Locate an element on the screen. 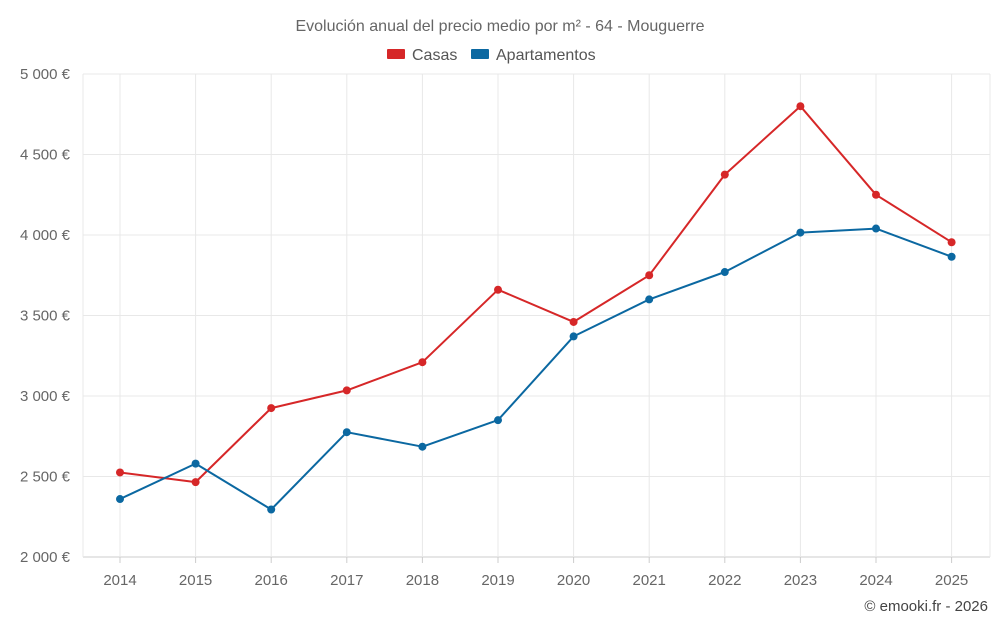 The height and width of the screenshot is (625, 1000). legend-label-apartamentos: Apartamentos is located at coordinates (546, 55).